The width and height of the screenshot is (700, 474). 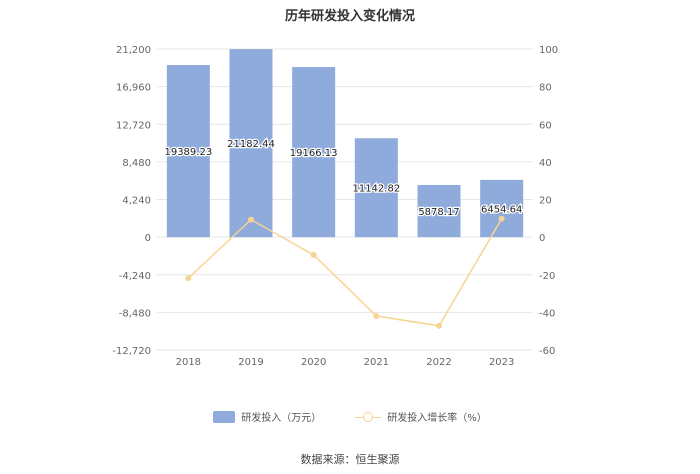 What do you see at coordinates (547, 351) in the screenshot?
I see `y-right-tick-label: -60` at bounding box center [547, 351].